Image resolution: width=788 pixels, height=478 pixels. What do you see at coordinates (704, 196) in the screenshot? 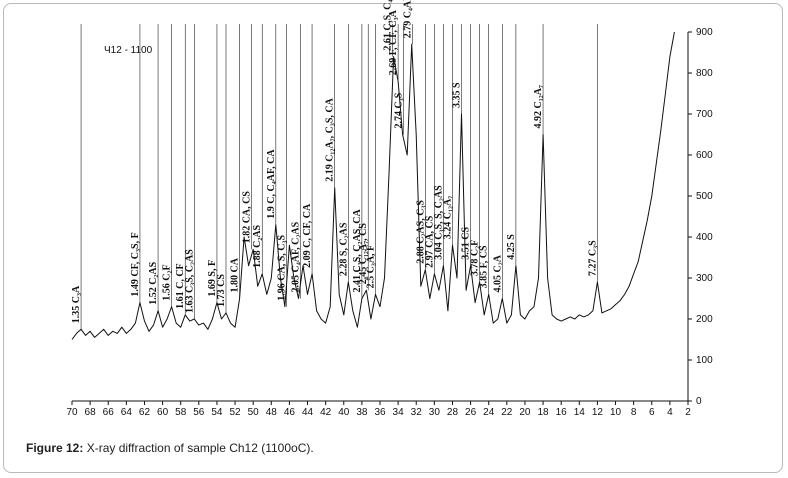
I see `y-tick-label: 500` at bounding box center [704, 196].